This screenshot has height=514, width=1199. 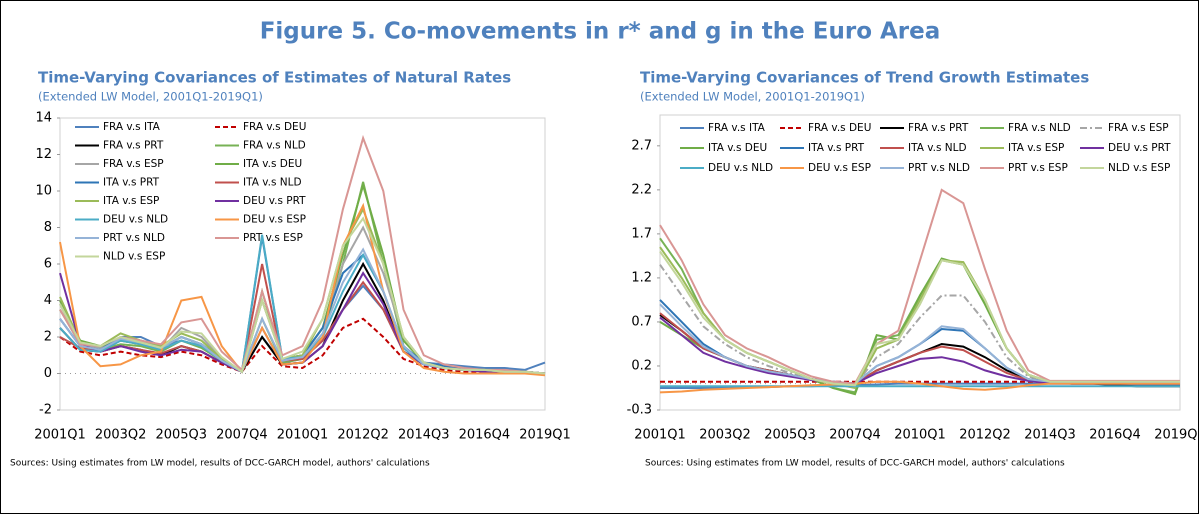 I want to click on y-tick-label: 1.2, so click(x=641, y=277).